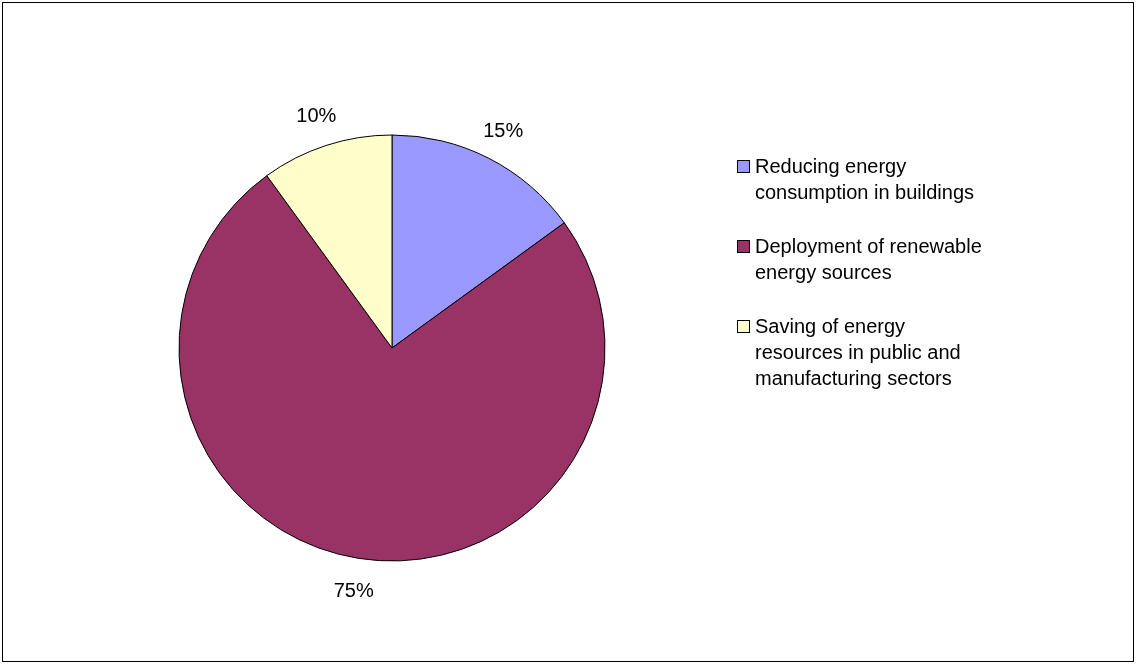 The image size is (1136, 670). I want to click on legend-label: Reducing energy consumption in buildings, so click(865, 179).